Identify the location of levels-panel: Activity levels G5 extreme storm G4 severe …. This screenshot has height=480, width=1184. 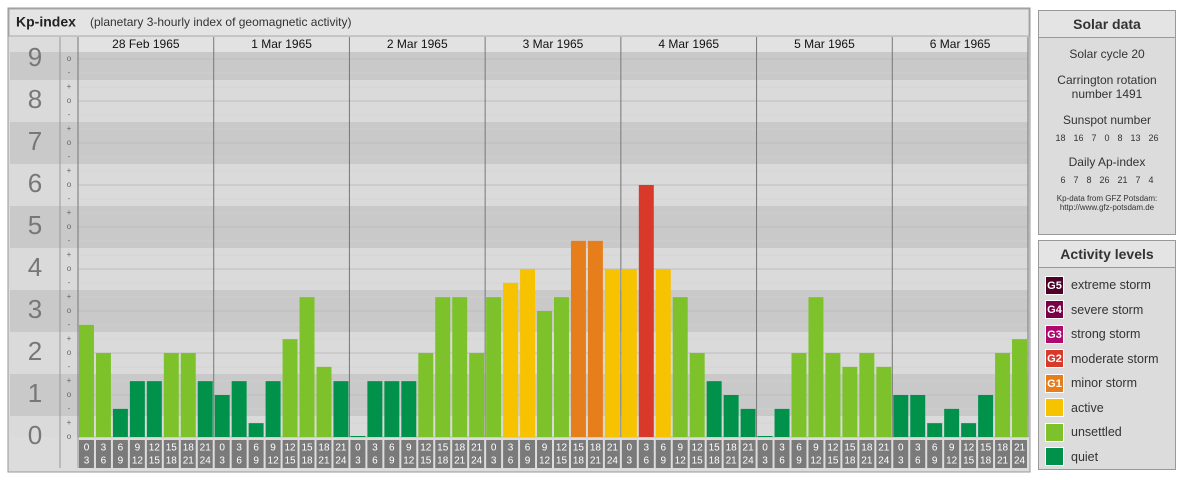
(1107, 355).